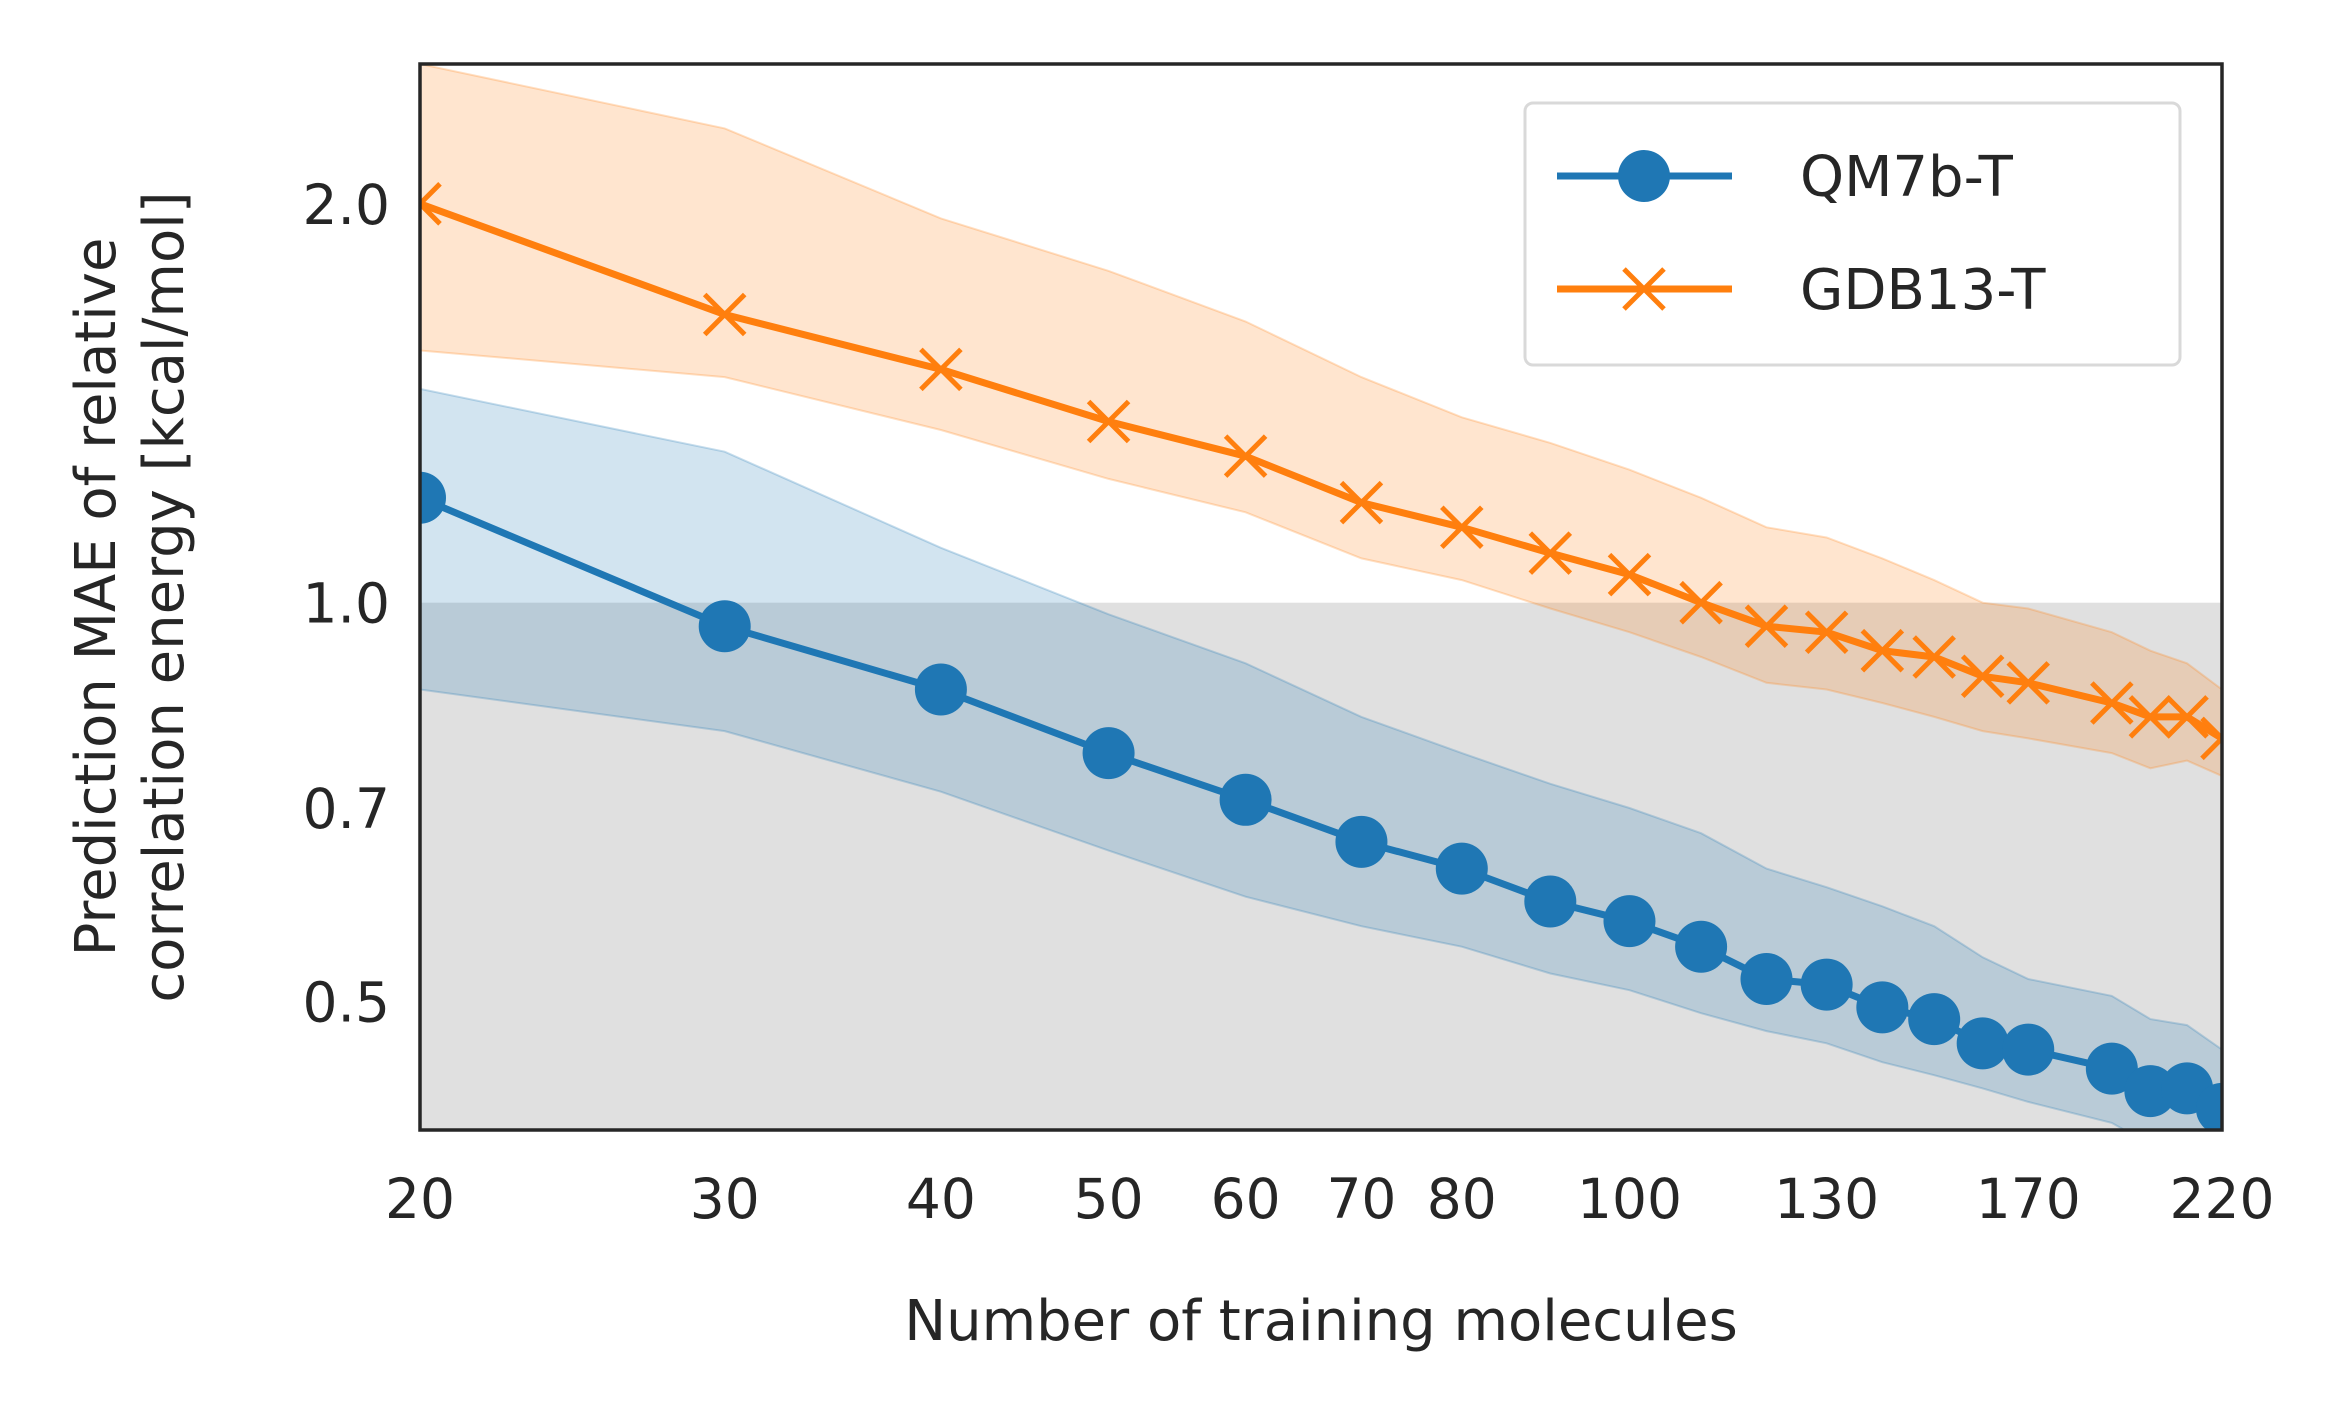 The width and height of the screenshot is (2340, 1416). I want to click on legend-entry-qm7b-t: QM7b-T, so click(1785, 177).